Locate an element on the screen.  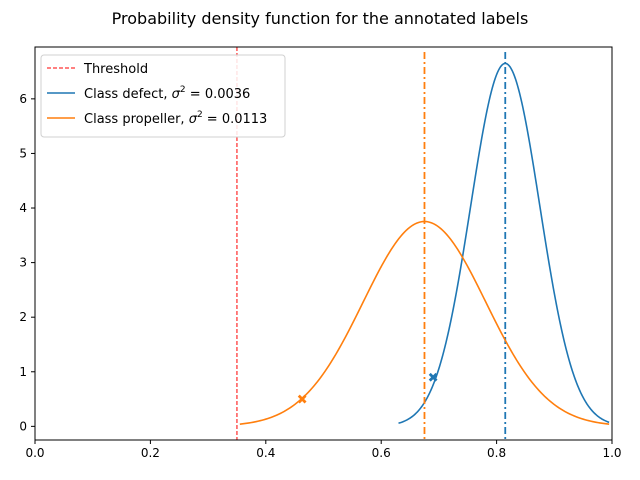
legend-label-1: Class defect, σ2 = 0.0036 is located at coordinates (167, 93).